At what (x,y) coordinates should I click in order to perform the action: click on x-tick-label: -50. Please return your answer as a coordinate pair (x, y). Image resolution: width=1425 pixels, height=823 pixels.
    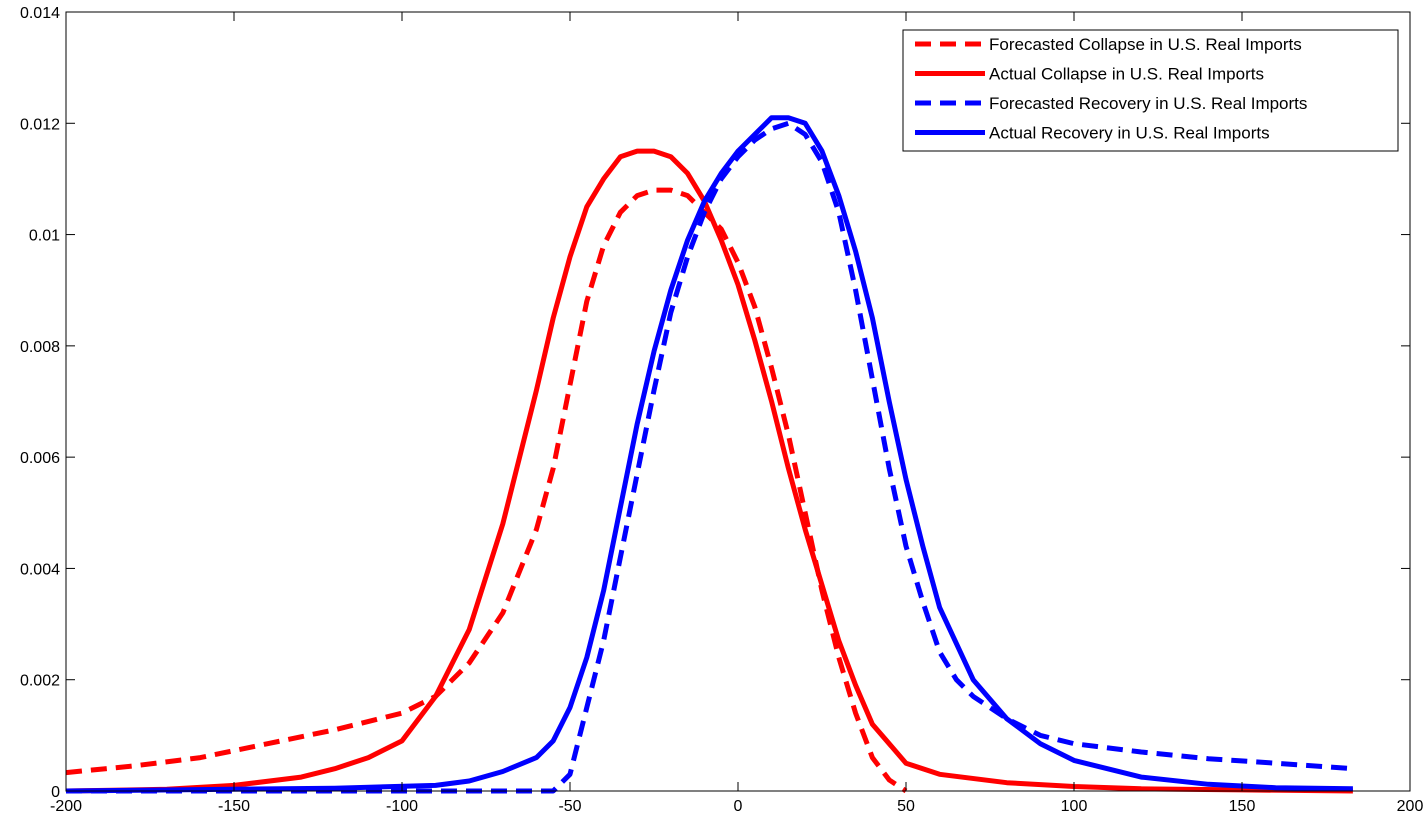
    Looking at the image, I should click on (569, 806).